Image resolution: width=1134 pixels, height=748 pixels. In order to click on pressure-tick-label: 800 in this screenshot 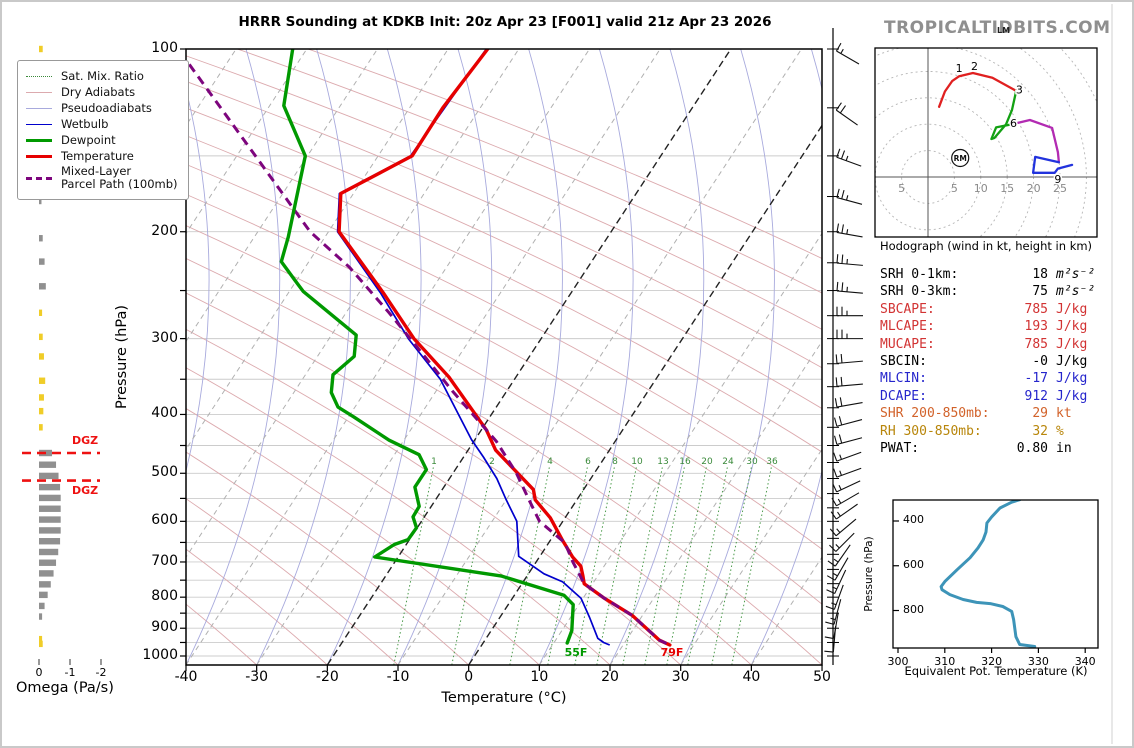, I will do `click(164, 596)`.